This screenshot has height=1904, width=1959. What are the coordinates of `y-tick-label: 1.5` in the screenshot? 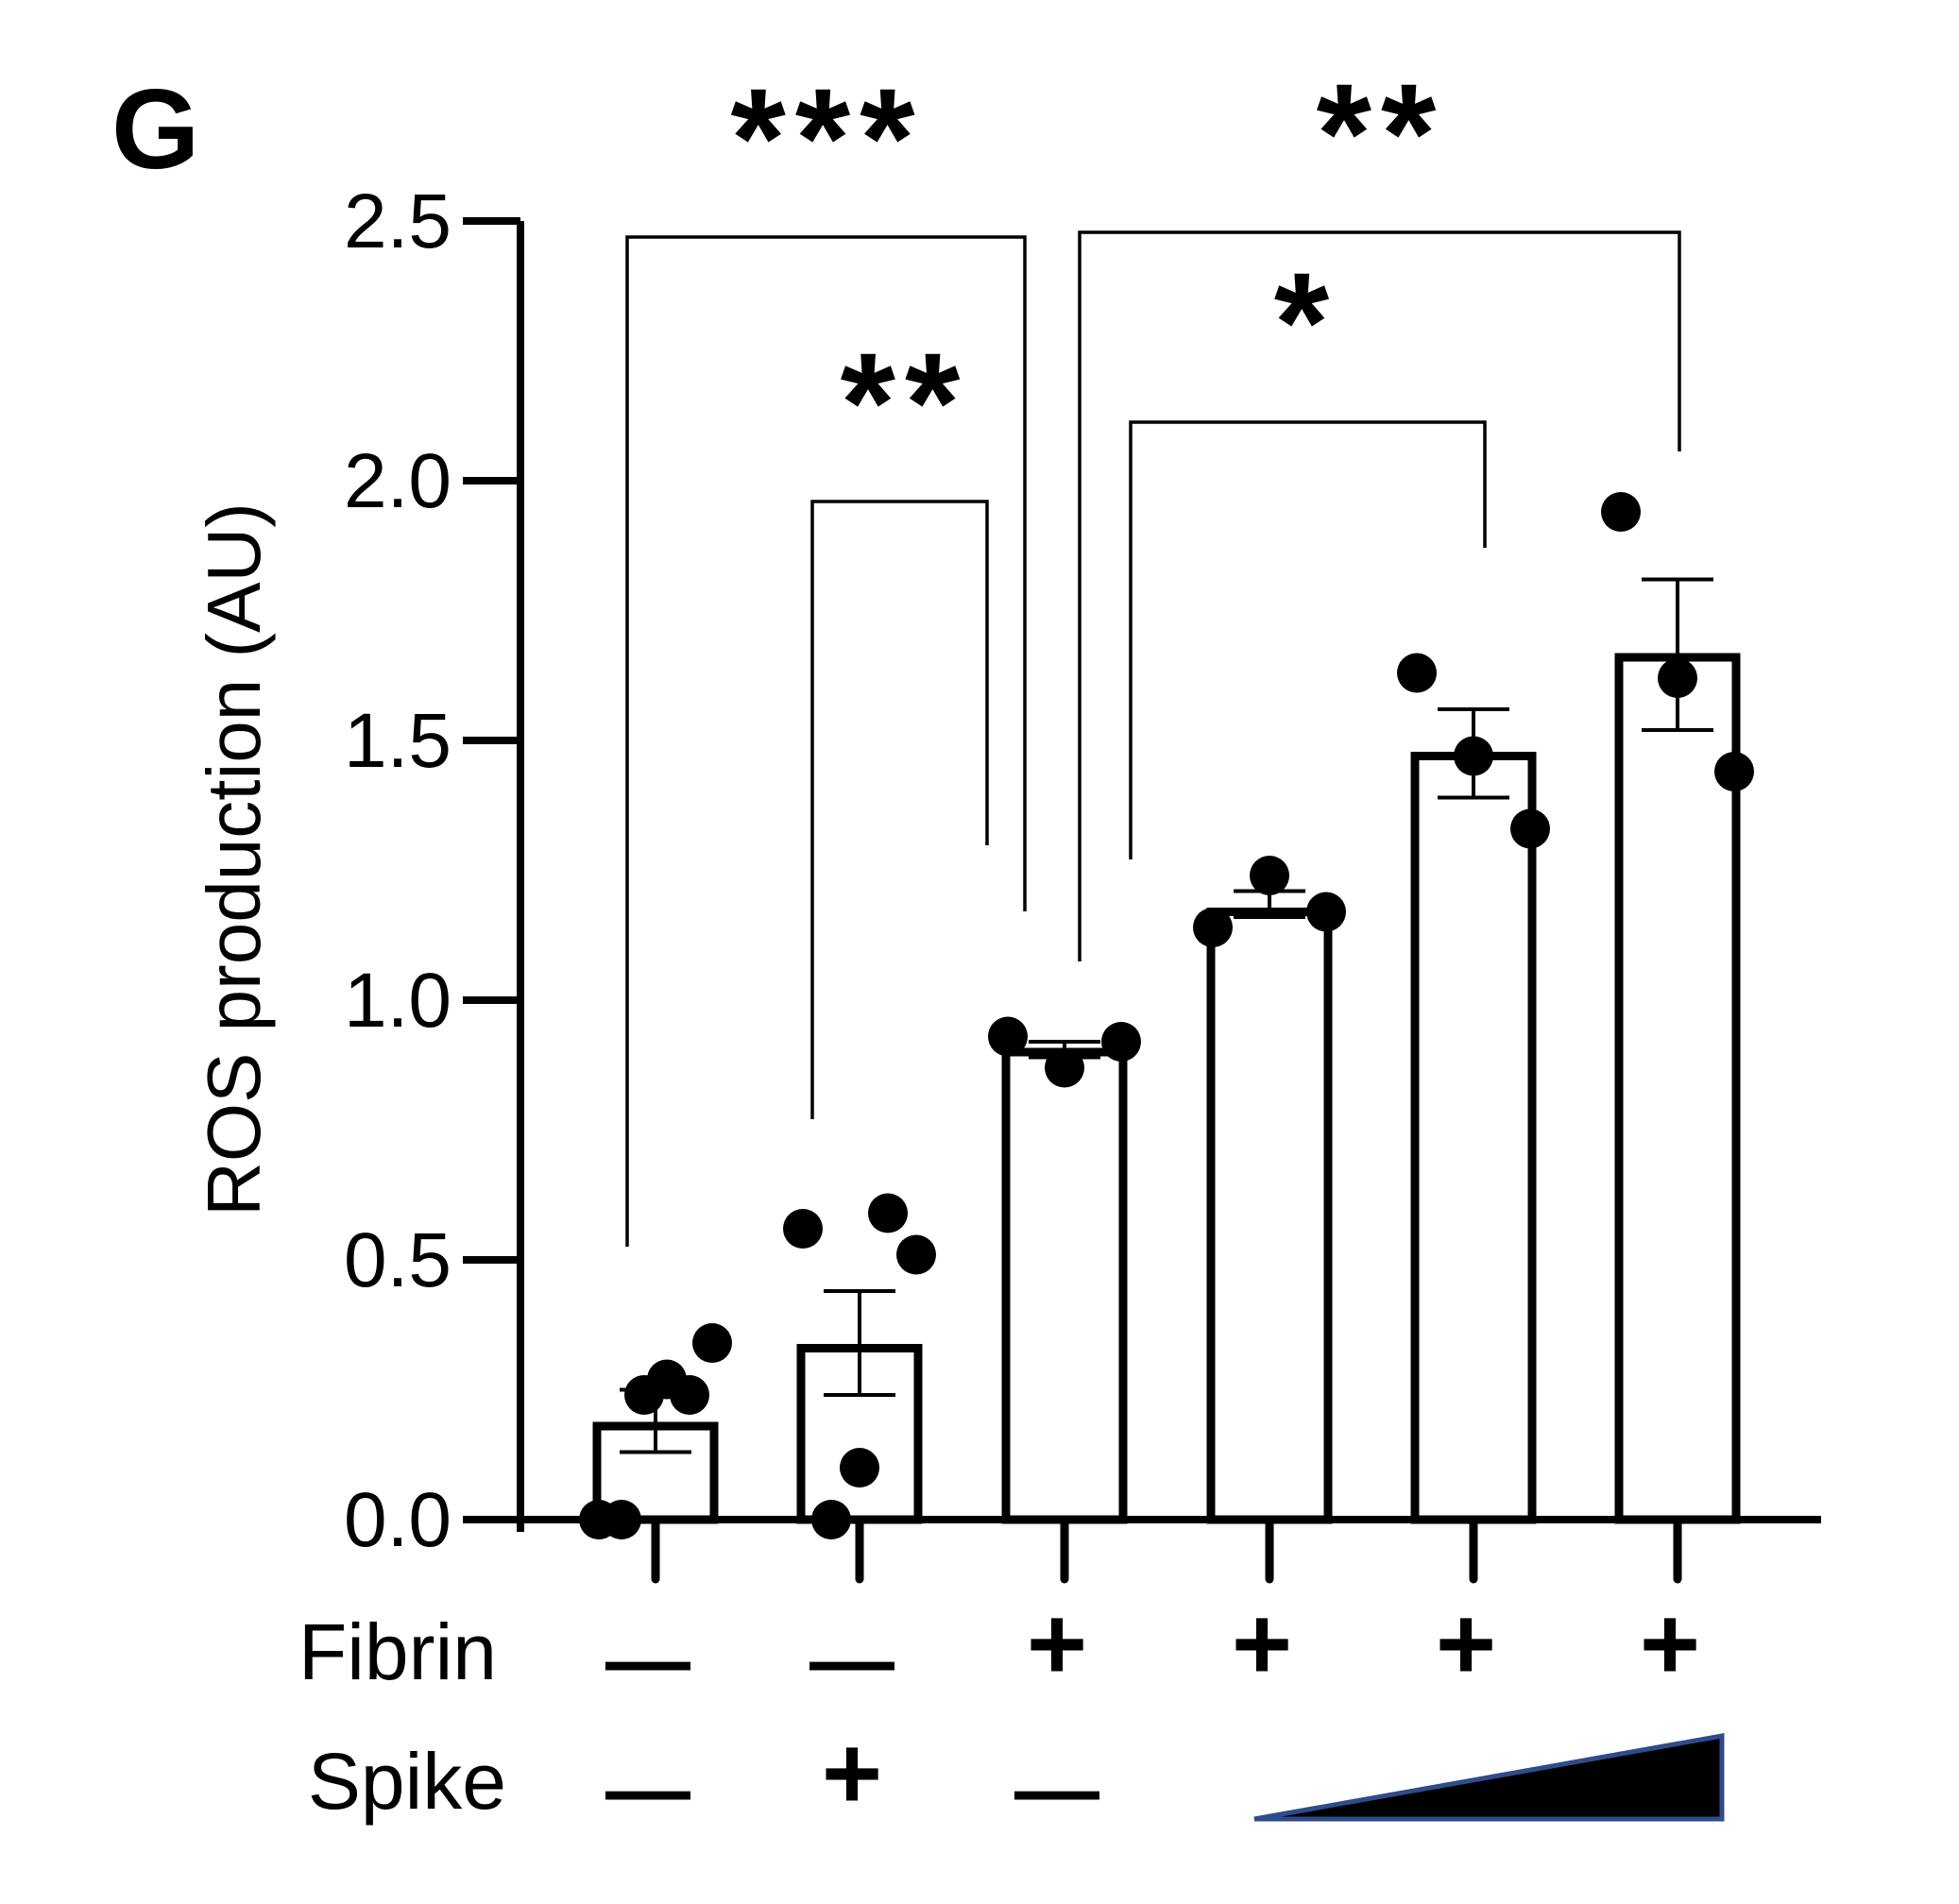 It's located at (397, 741).